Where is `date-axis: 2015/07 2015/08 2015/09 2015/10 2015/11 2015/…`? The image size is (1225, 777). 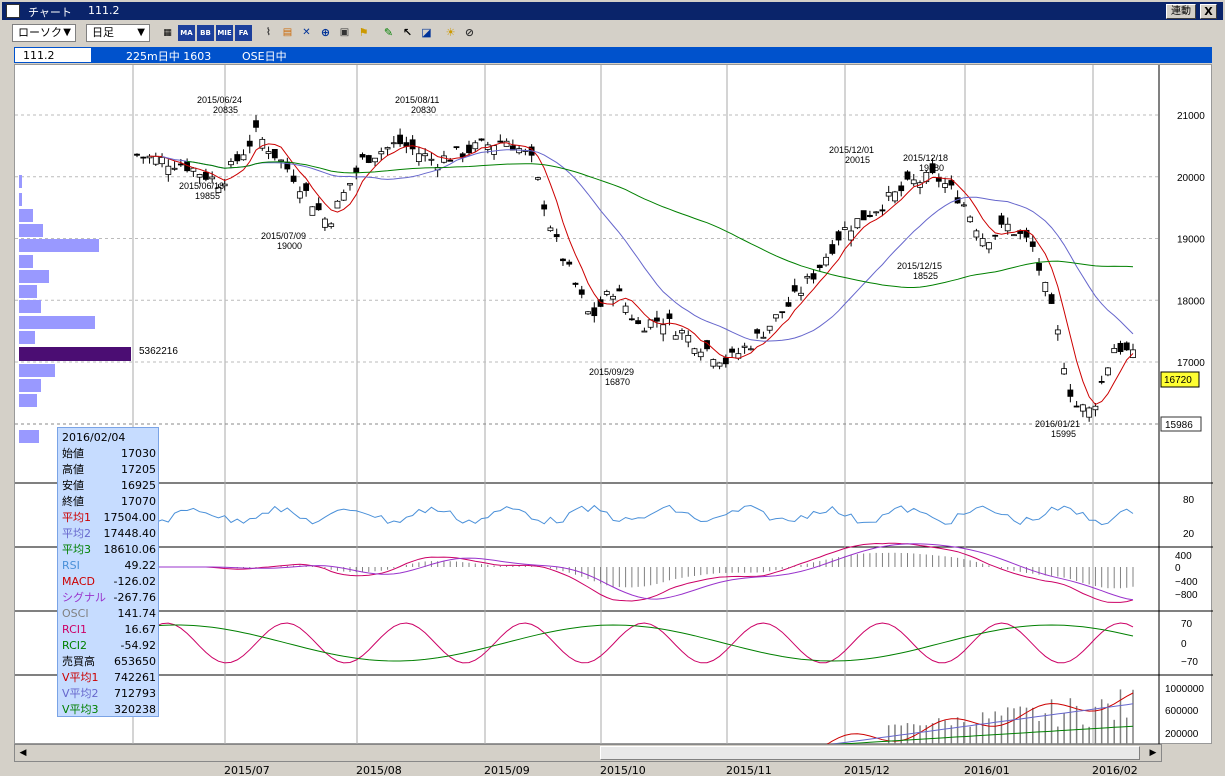 date-axis: 2015/07 2015/08 2015/09 2015/10 2015/11 2015/… is located at coordinates (613, 769).